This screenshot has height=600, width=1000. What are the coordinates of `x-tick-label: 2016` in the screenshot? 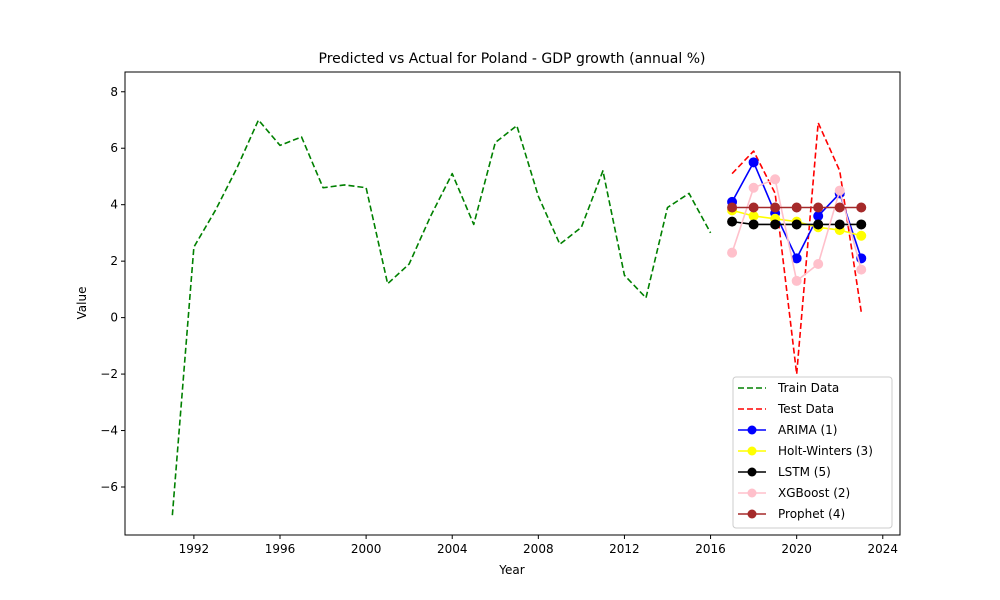 It's located at (710, 549).